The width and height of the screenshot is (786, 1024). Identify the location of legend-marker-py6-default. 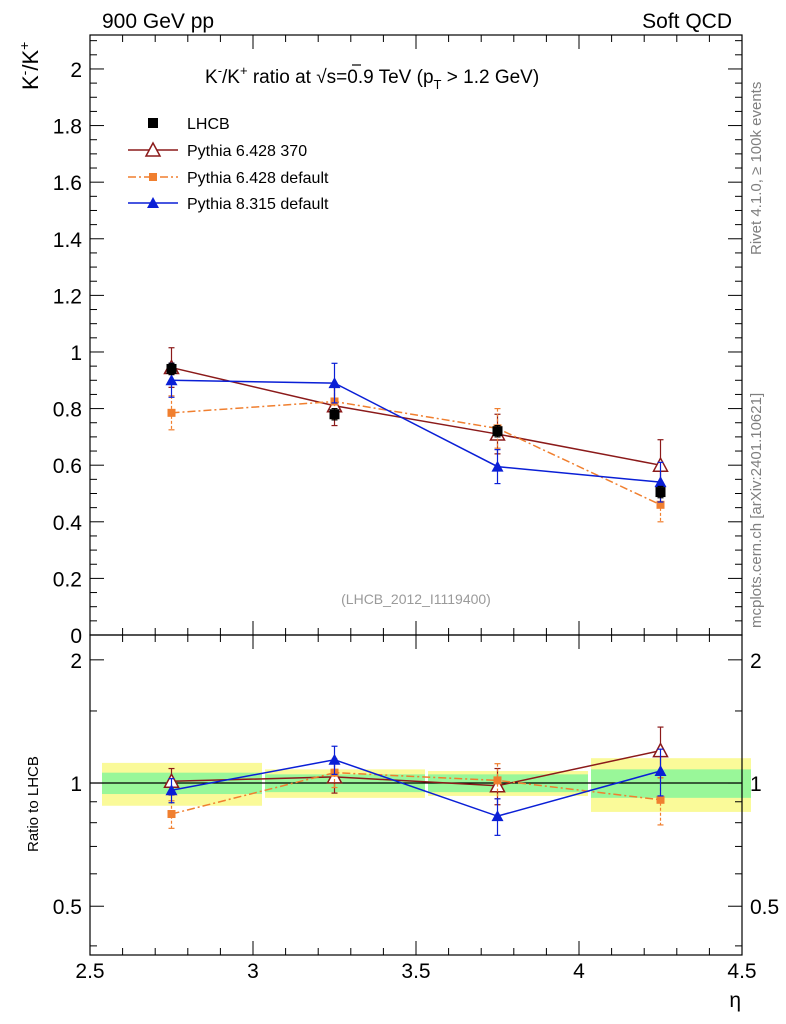
(153, 177).